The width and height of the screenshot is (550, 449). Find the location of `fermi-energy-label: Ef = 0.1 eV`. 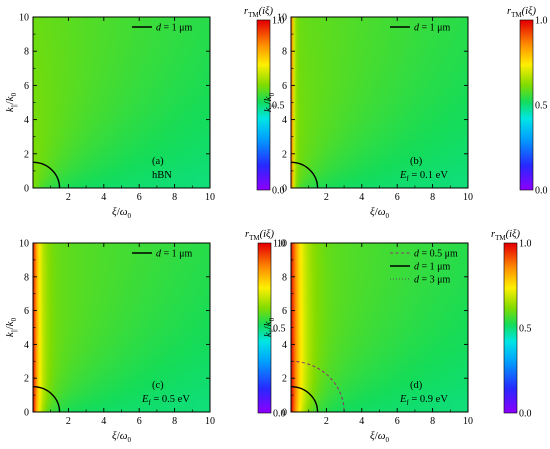

fermi-energy-label: Ef = 0.1 eV is located at coordinates (423, 176).